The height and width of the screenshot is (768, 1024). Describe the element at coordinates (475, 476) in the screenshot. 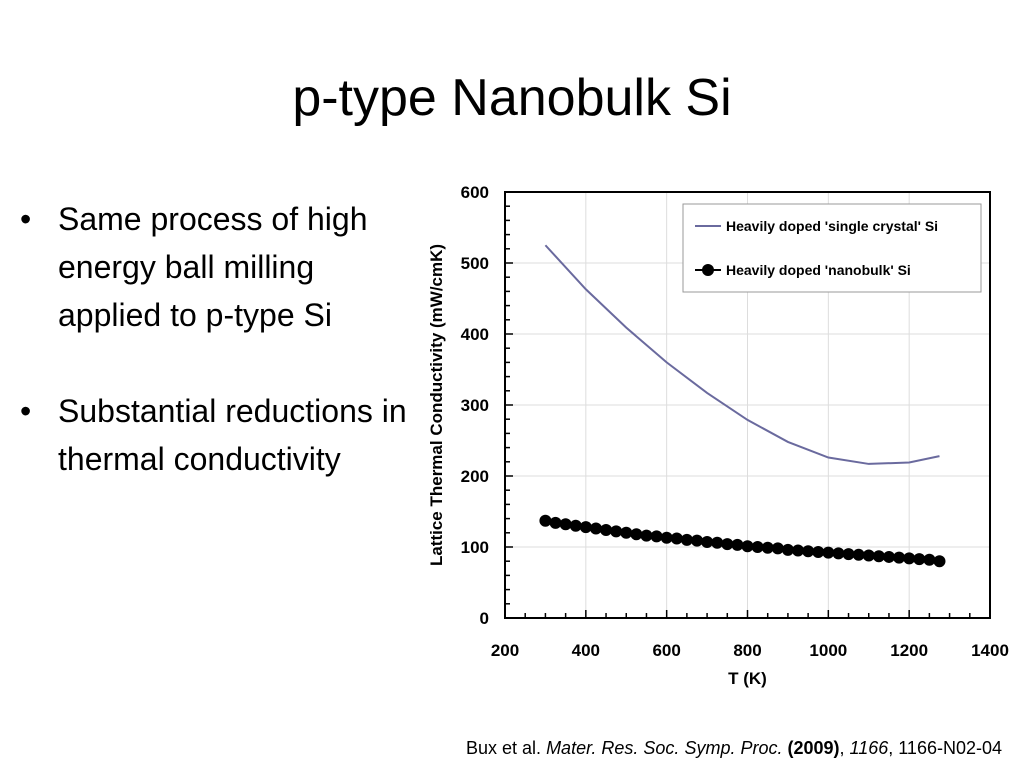

I see `y-tick-label: 200` at that location.